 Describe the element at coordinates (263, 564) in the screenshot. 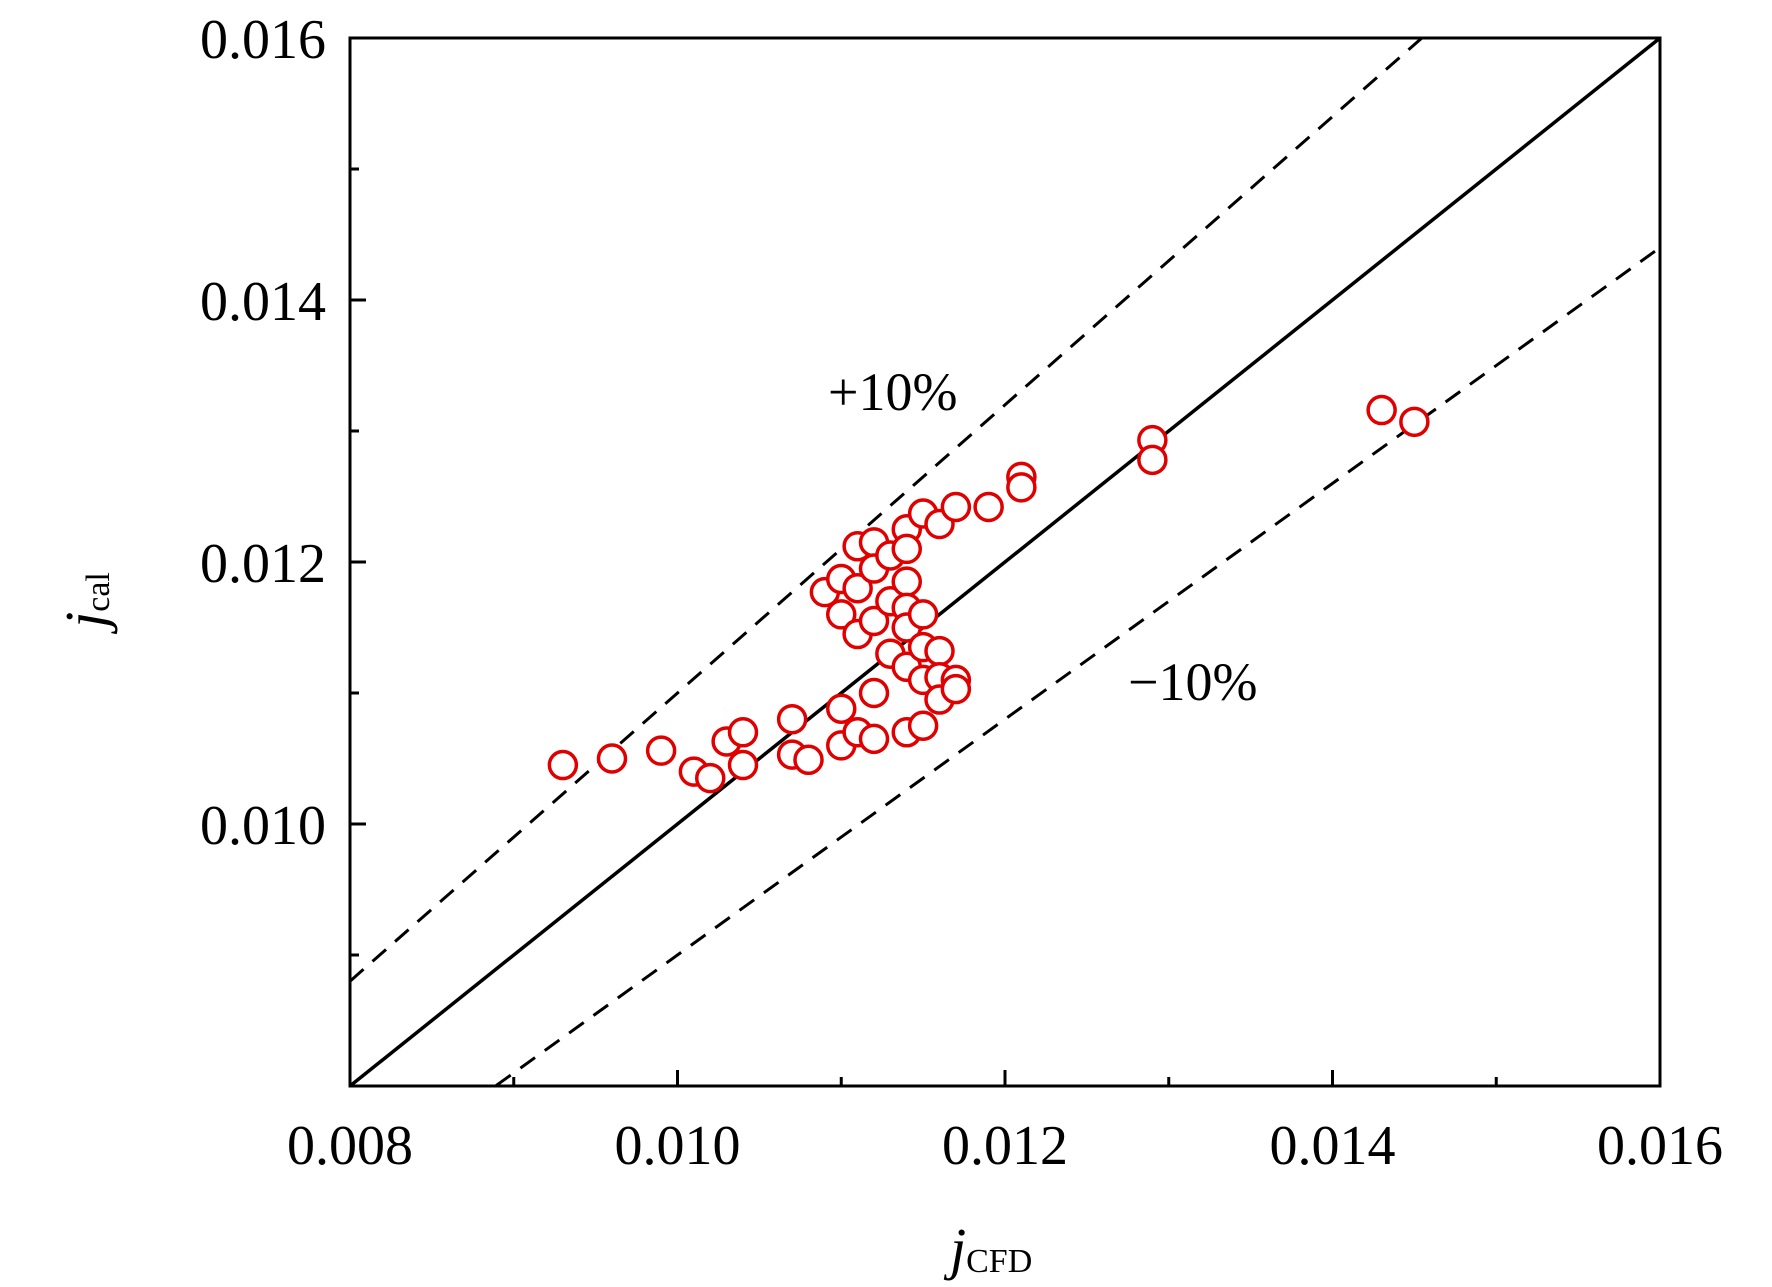

I see `y-tick-label: 0.012` at that location.